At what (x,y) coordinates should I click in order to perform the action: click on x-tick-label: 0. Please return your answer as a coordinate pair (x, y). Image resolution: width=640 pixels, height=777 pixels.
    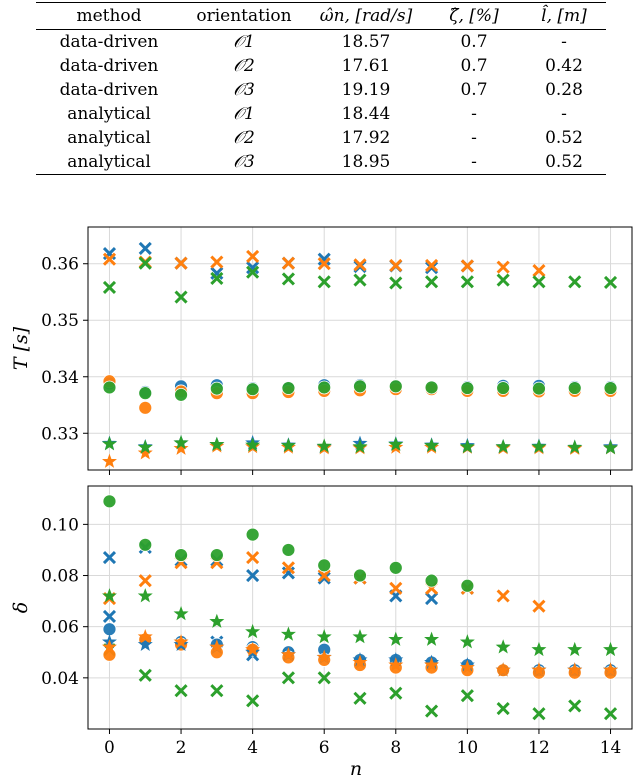
    Looking at the image, I should click on (109, 748).